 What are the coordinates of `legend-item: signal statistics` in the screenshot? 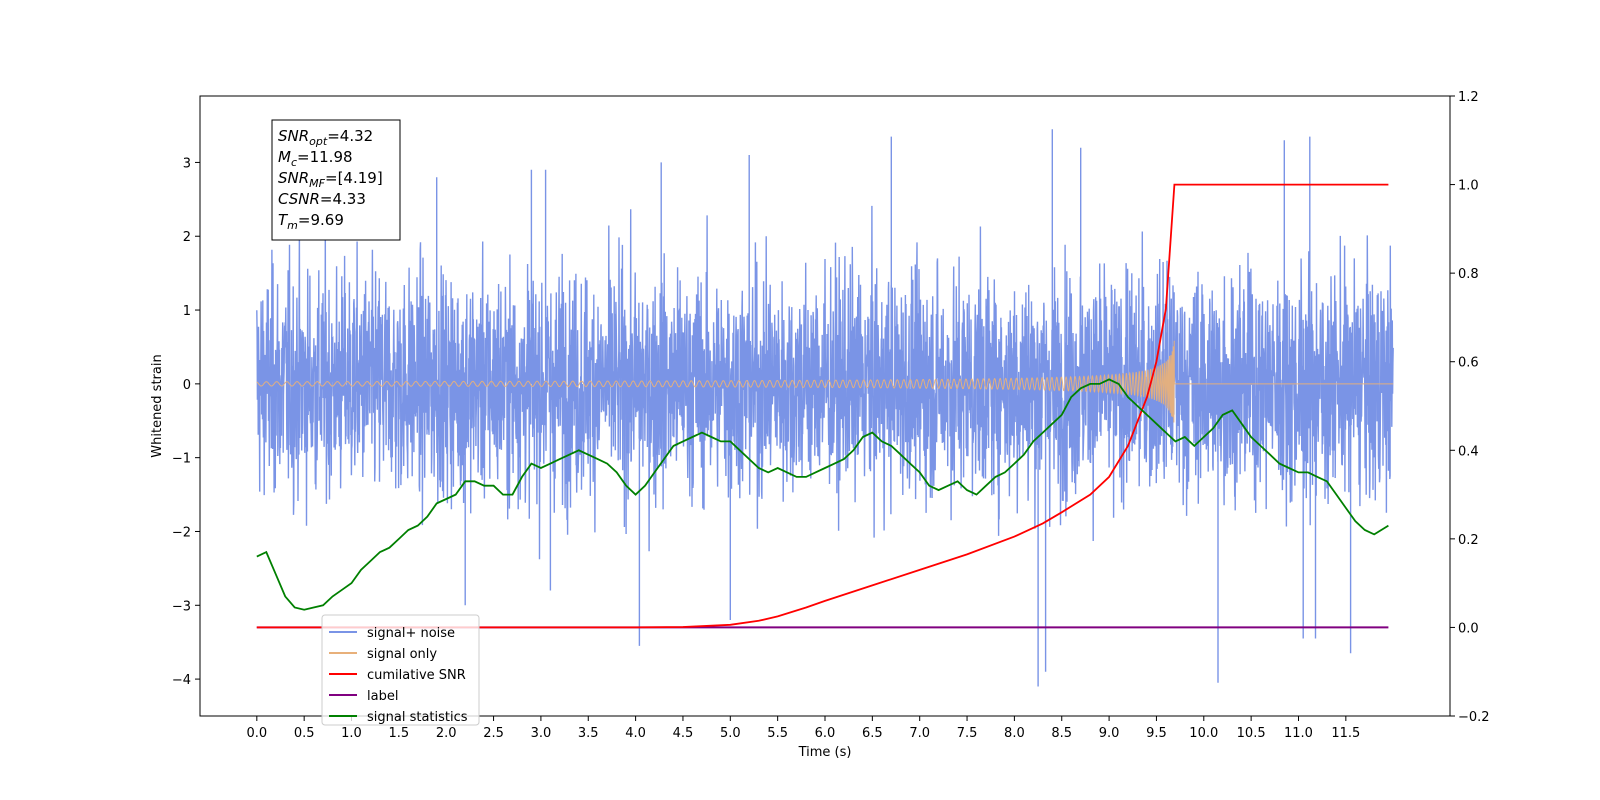 It's located at (398, 717).